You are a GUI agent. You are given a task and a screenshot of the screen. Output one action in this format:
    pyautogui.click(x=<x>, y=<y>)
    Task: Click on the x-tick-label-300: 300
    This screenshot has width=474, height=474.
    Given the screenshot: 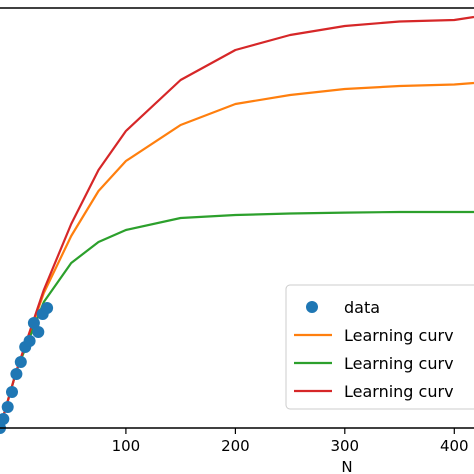 What is the action you would take?
    pyautogui.click(x=344, y=446)
    